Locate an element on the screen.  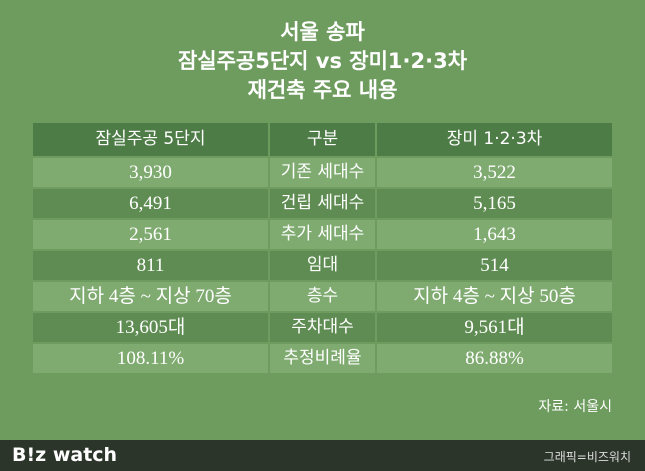
source: 자료: 서울시 is located at coordinates (575, 407).